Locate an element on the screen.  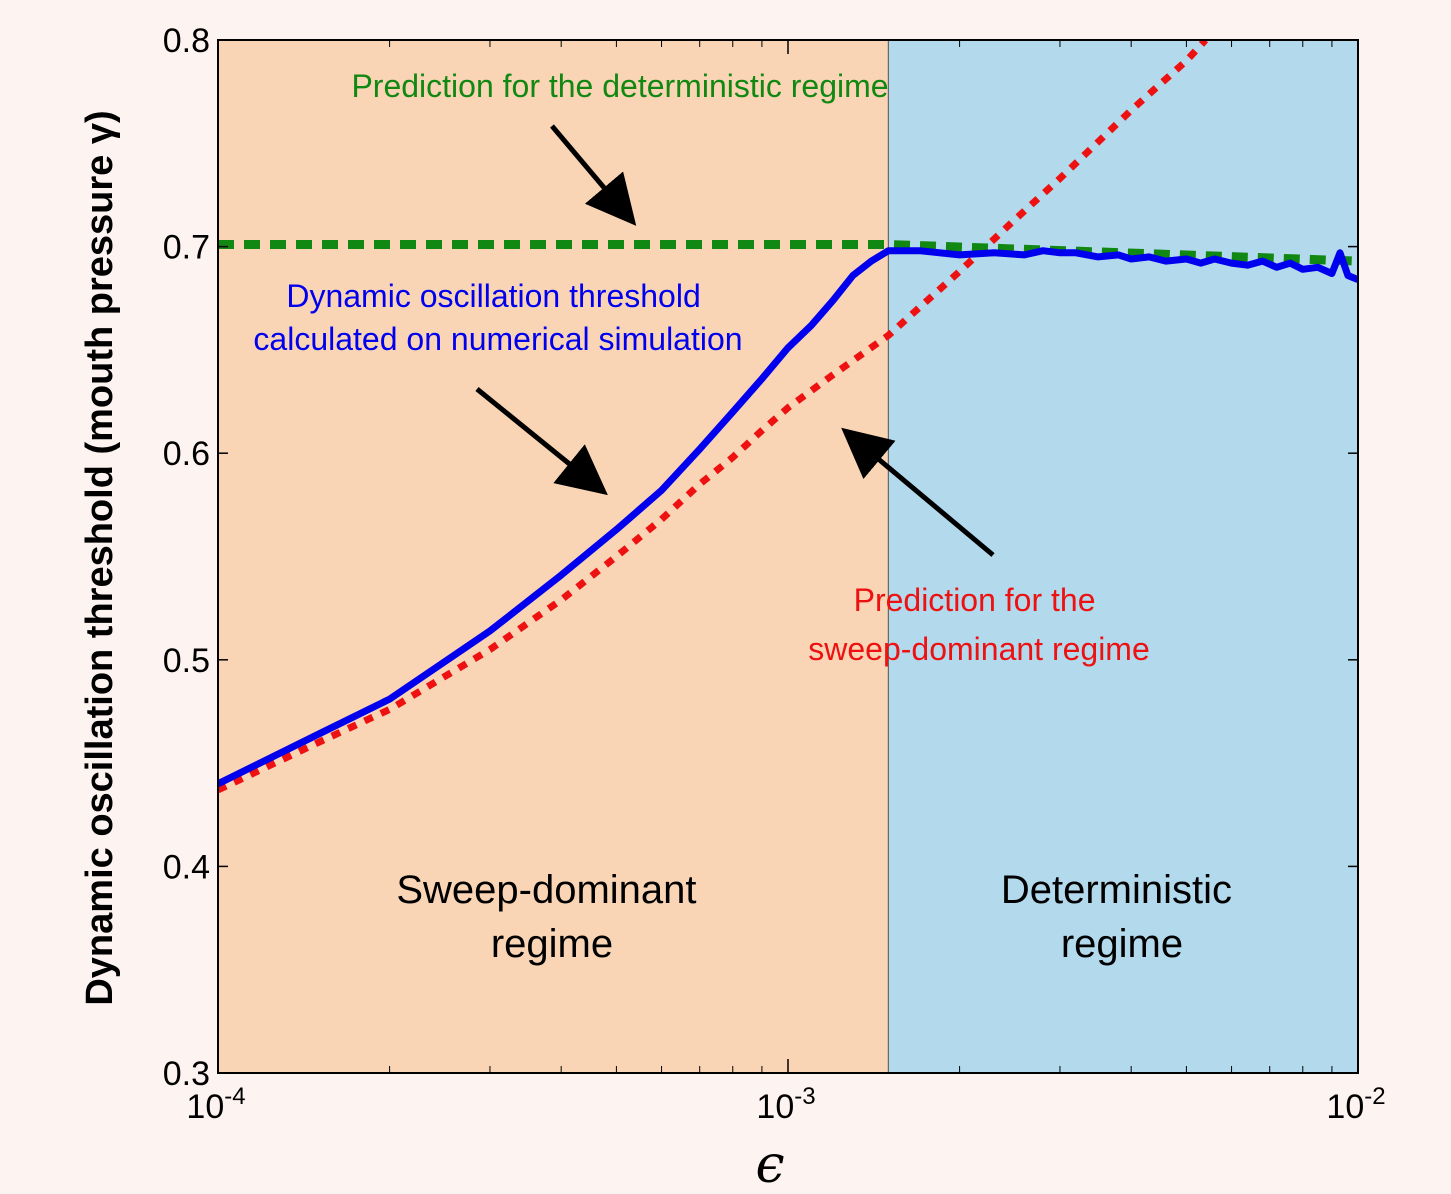
annotation-line: Dynamic oscillation threshold is located at coordinates (493, 296).